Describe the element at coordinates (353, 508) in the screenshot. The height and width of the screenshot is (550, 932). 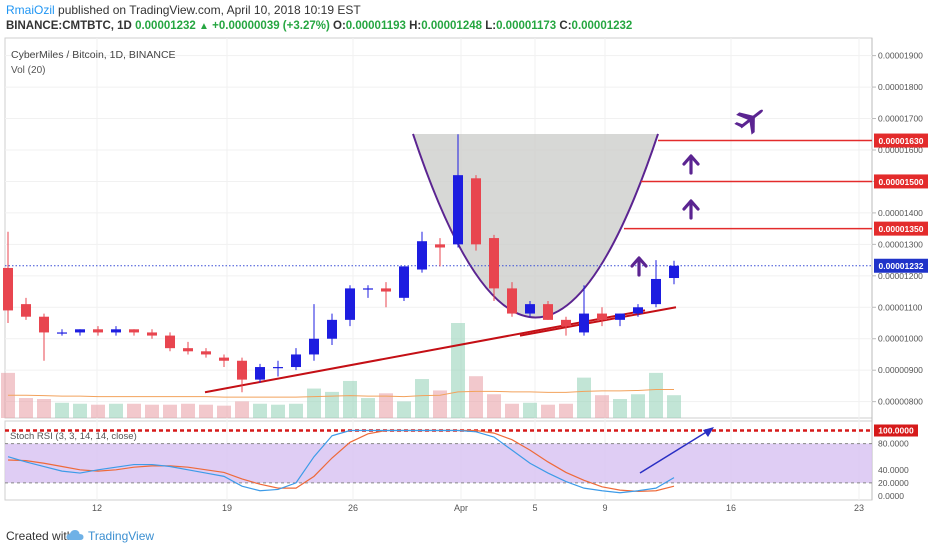
I see `x-tick-label: 26` at that location.